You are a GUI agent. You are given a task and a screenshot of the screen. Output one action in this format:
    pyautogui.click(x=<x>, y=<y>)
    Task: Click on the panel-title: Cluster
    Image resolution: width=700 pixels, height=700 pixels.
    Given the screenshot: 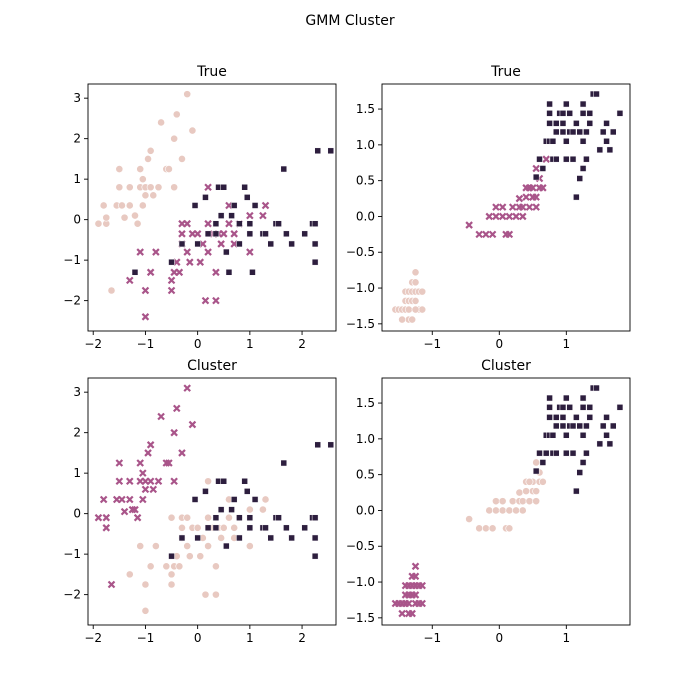 What is the action you would take?
    pyautogui.click(x=212, y=366)
    